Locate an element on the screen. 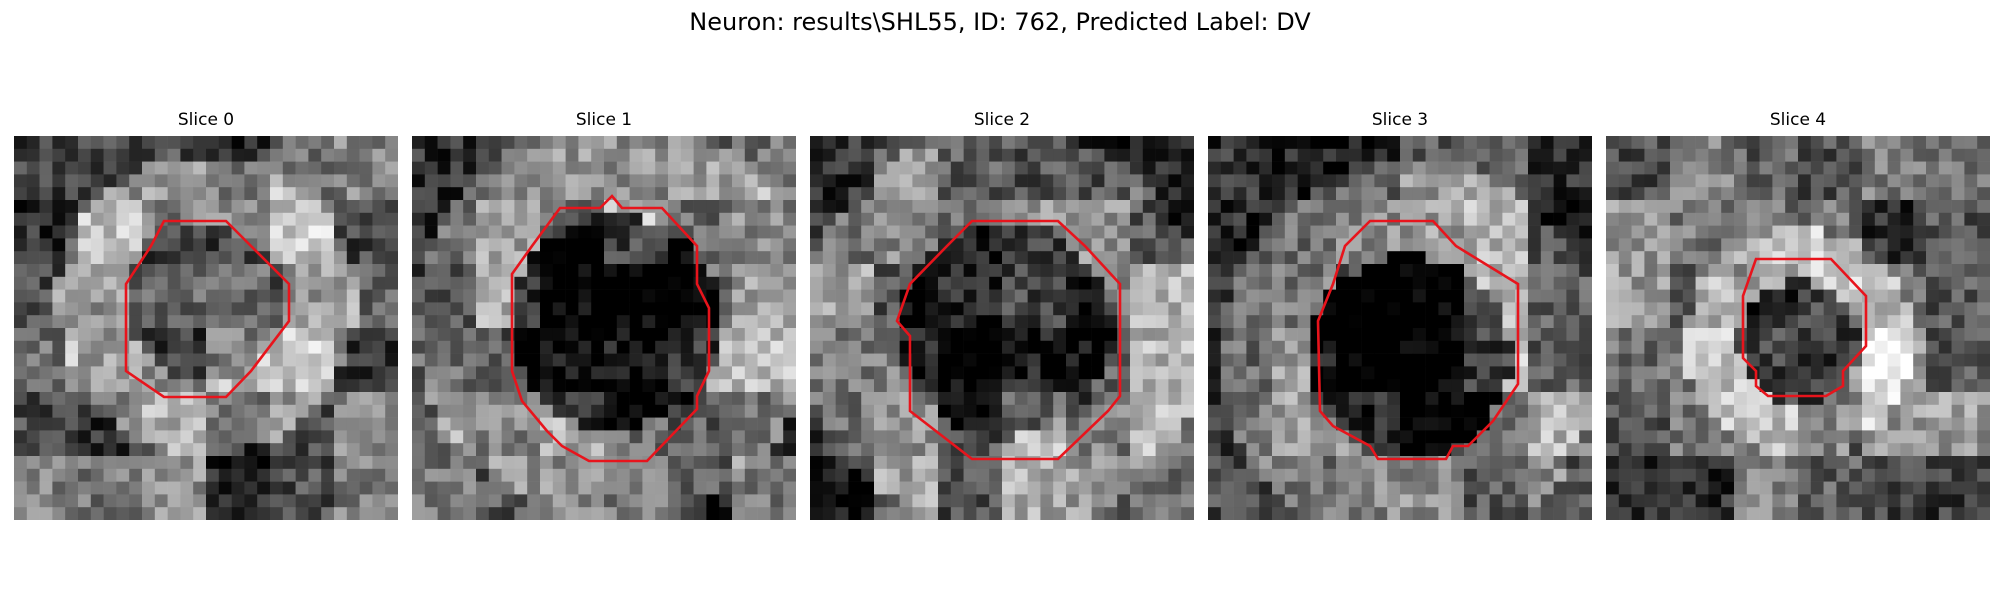 This screenshot has width=2000, height=600. slice-panel-0: Slice 0 is located at coordinates (206, 314).